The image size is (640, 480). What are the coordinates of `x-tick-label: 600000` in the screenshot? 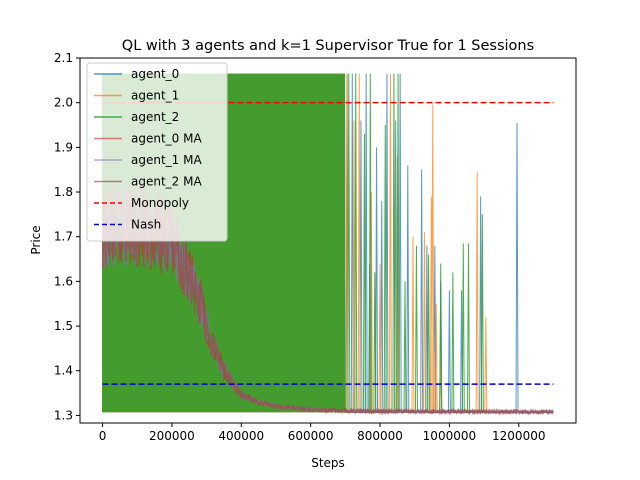 It's located at (311, 436).